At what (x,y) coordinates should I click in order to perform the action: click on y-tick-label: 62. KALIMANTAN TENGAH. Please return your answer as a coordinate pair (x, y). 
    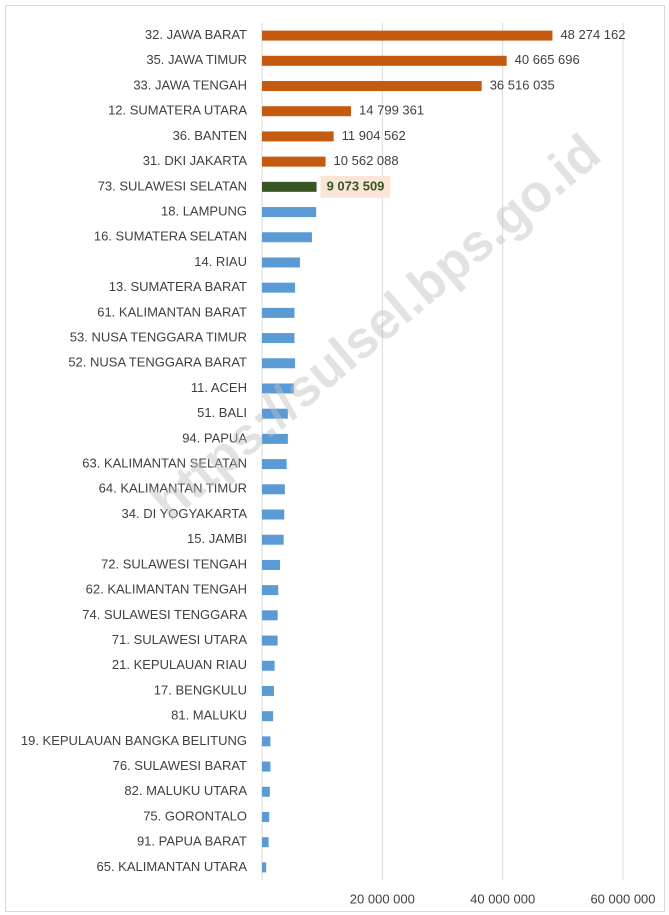
    Looking at the image, I should click on (166, 589).